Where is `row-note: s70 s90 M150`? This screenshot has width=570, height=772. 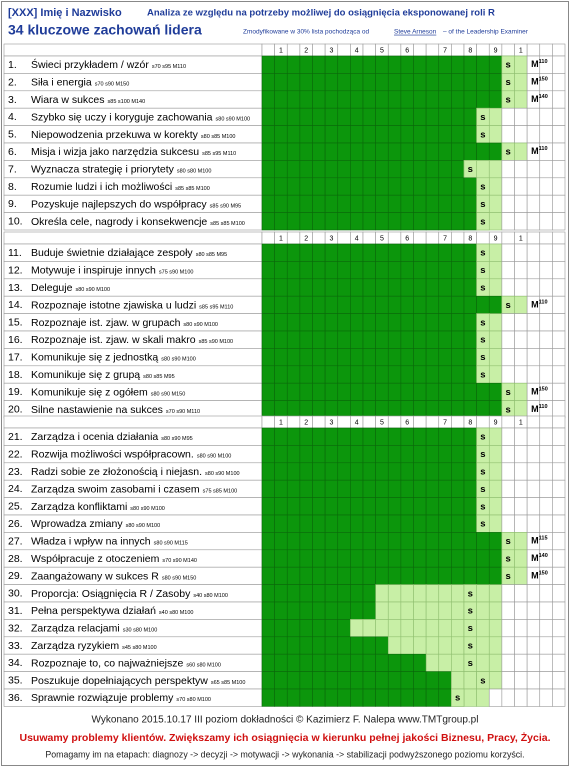 row-note: s70 s90 M150 is located at coordinates (112, 85).